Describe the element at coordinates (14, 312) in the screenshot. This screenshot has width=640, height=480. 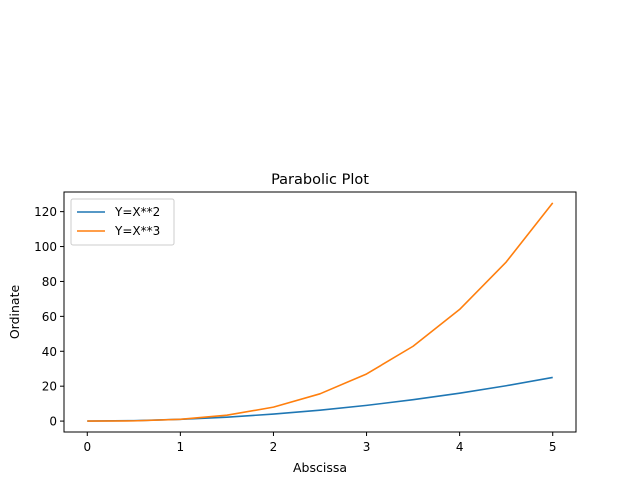
I see `y-axis-label: Ordinate` at that location.